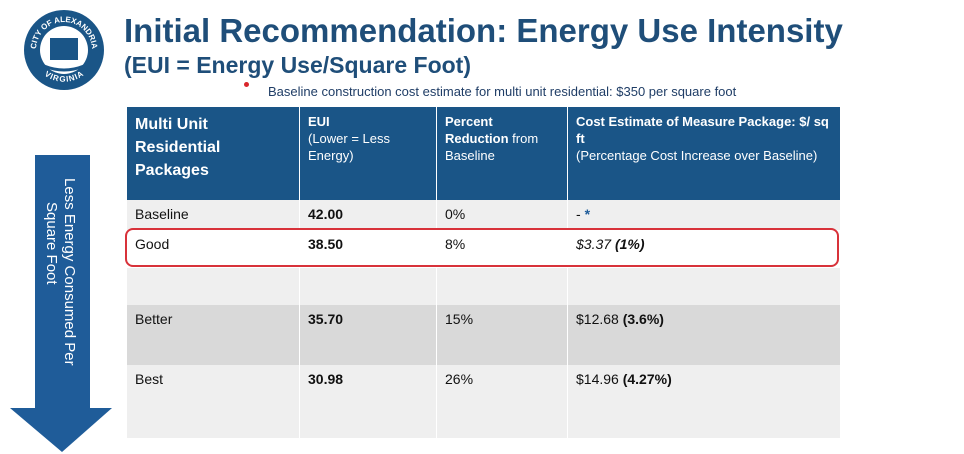  I want to click on reduction: 15%, so click(459, 319).